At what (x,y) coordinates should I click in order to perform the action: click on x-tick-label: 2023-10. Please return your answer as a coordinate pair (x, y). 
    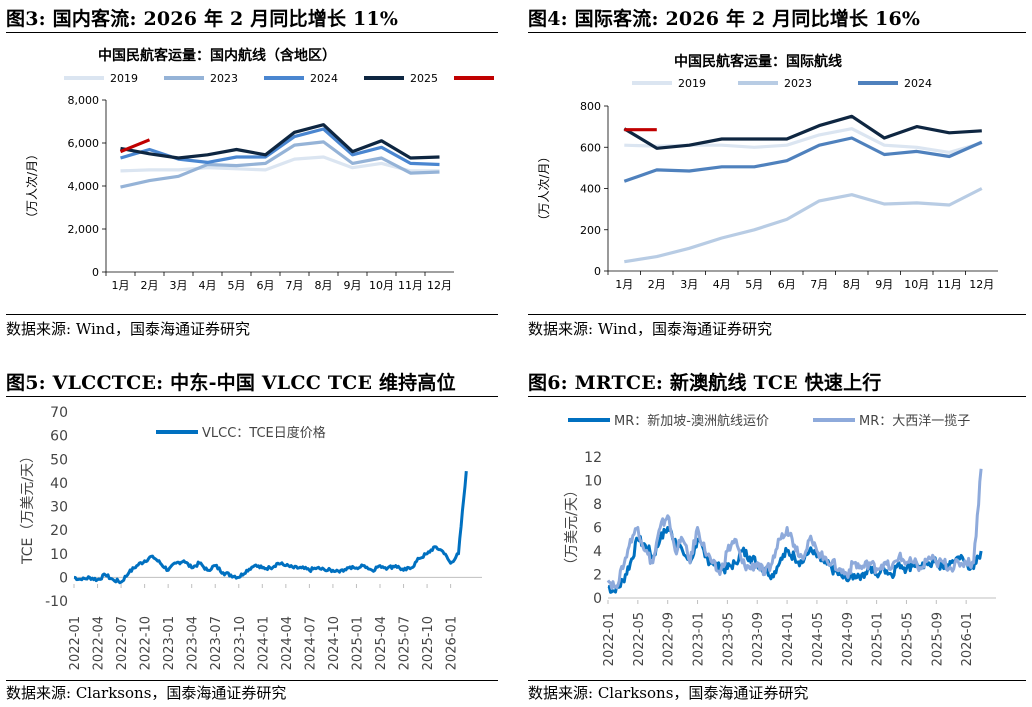
    Looking at the image, I should click on (240, 643).